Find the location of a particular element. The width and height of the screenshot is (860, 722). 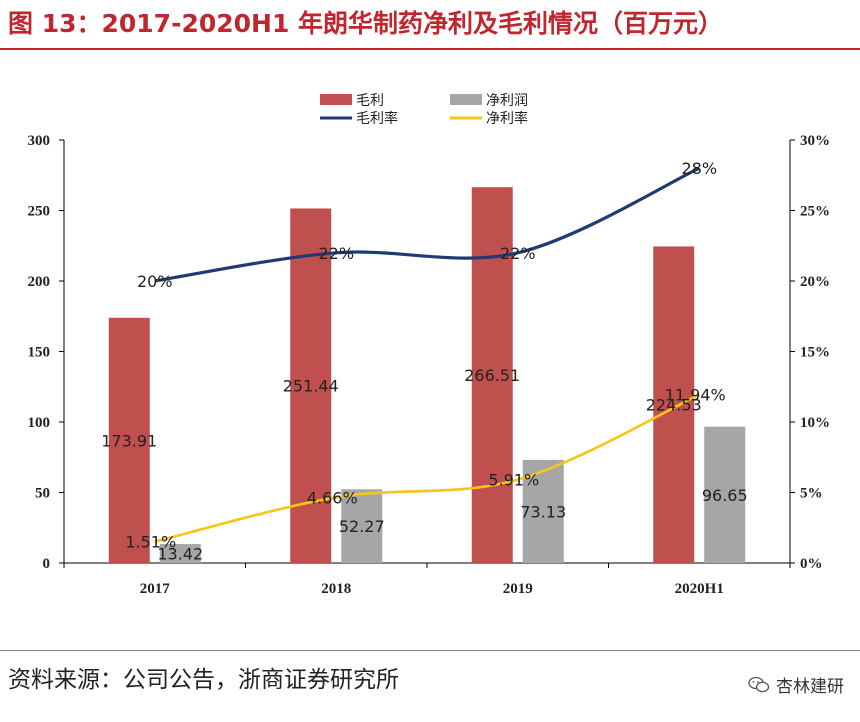

gross-profit-label: 266.51 is located at coordinates (492, 375).